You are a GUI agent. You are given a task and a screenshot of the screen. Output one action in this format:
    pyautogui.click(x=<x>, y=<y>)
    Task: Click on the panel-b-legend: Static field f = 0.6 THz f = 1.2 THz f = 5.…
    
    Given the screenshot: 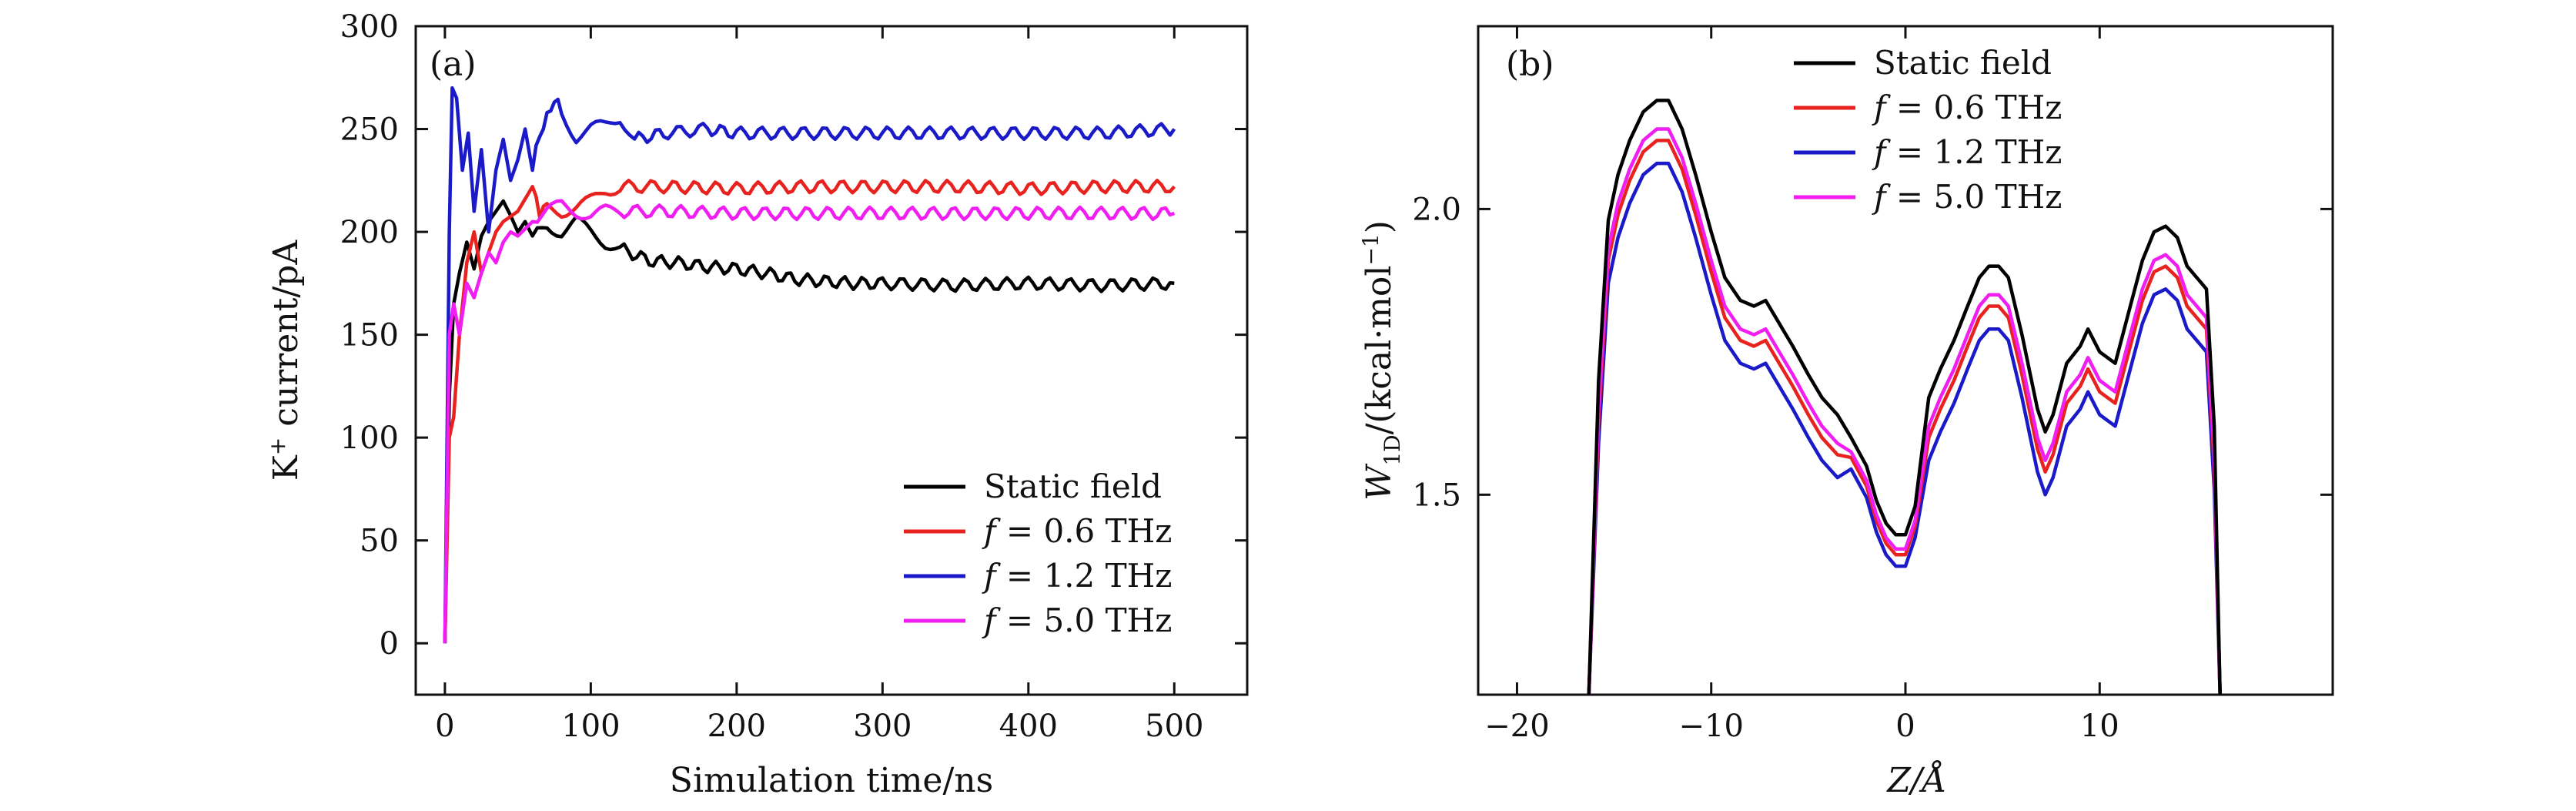 What is the action you would take?
    pyautogui.click(x=1928, y=130)
    